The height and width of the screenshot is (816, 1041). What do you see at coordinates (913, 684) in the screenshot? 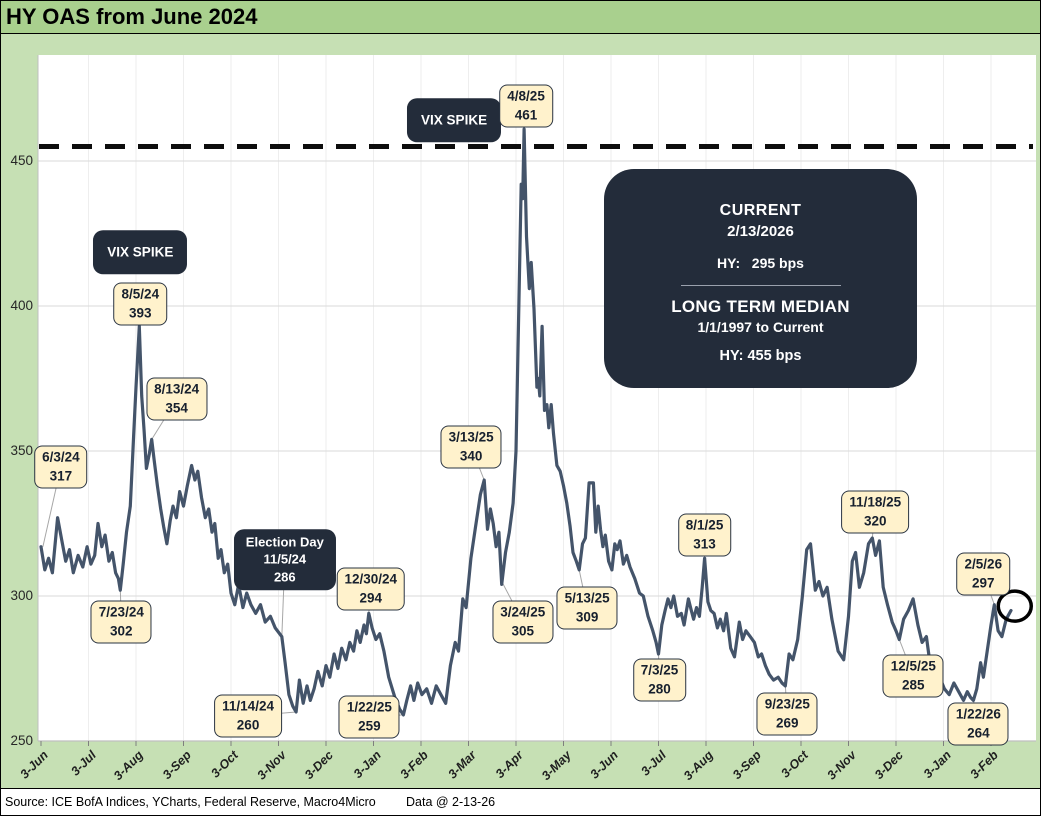
I see `callout-line: 285` at bounding box center [913, 684].